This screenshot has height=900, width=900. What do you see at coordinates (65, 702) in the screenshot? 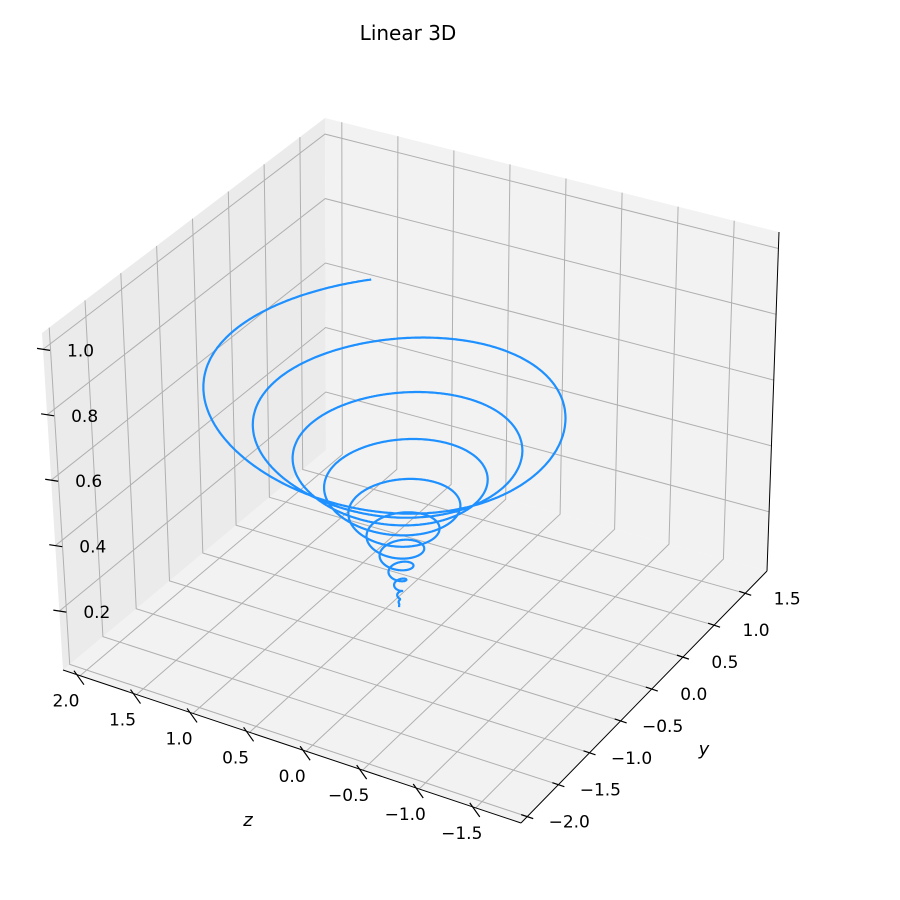
I see `x-tick-label: 2.0` at bounding box center [65, 702].